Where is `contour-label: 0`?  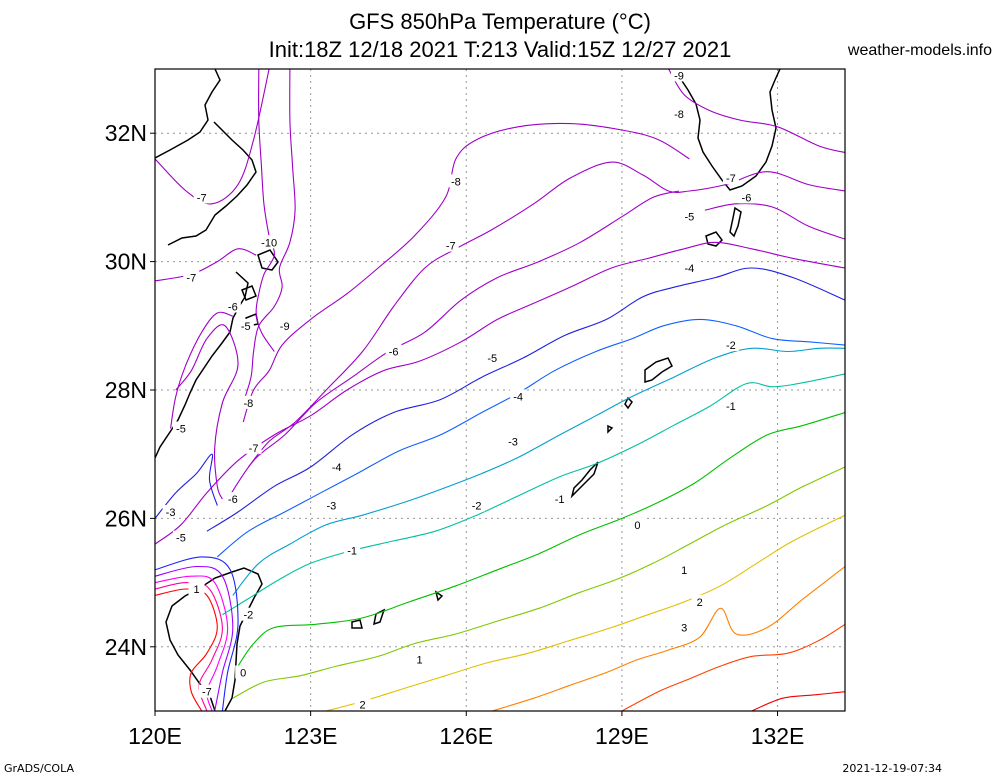 contour-label: 0 is located at coordinates (637, 526).